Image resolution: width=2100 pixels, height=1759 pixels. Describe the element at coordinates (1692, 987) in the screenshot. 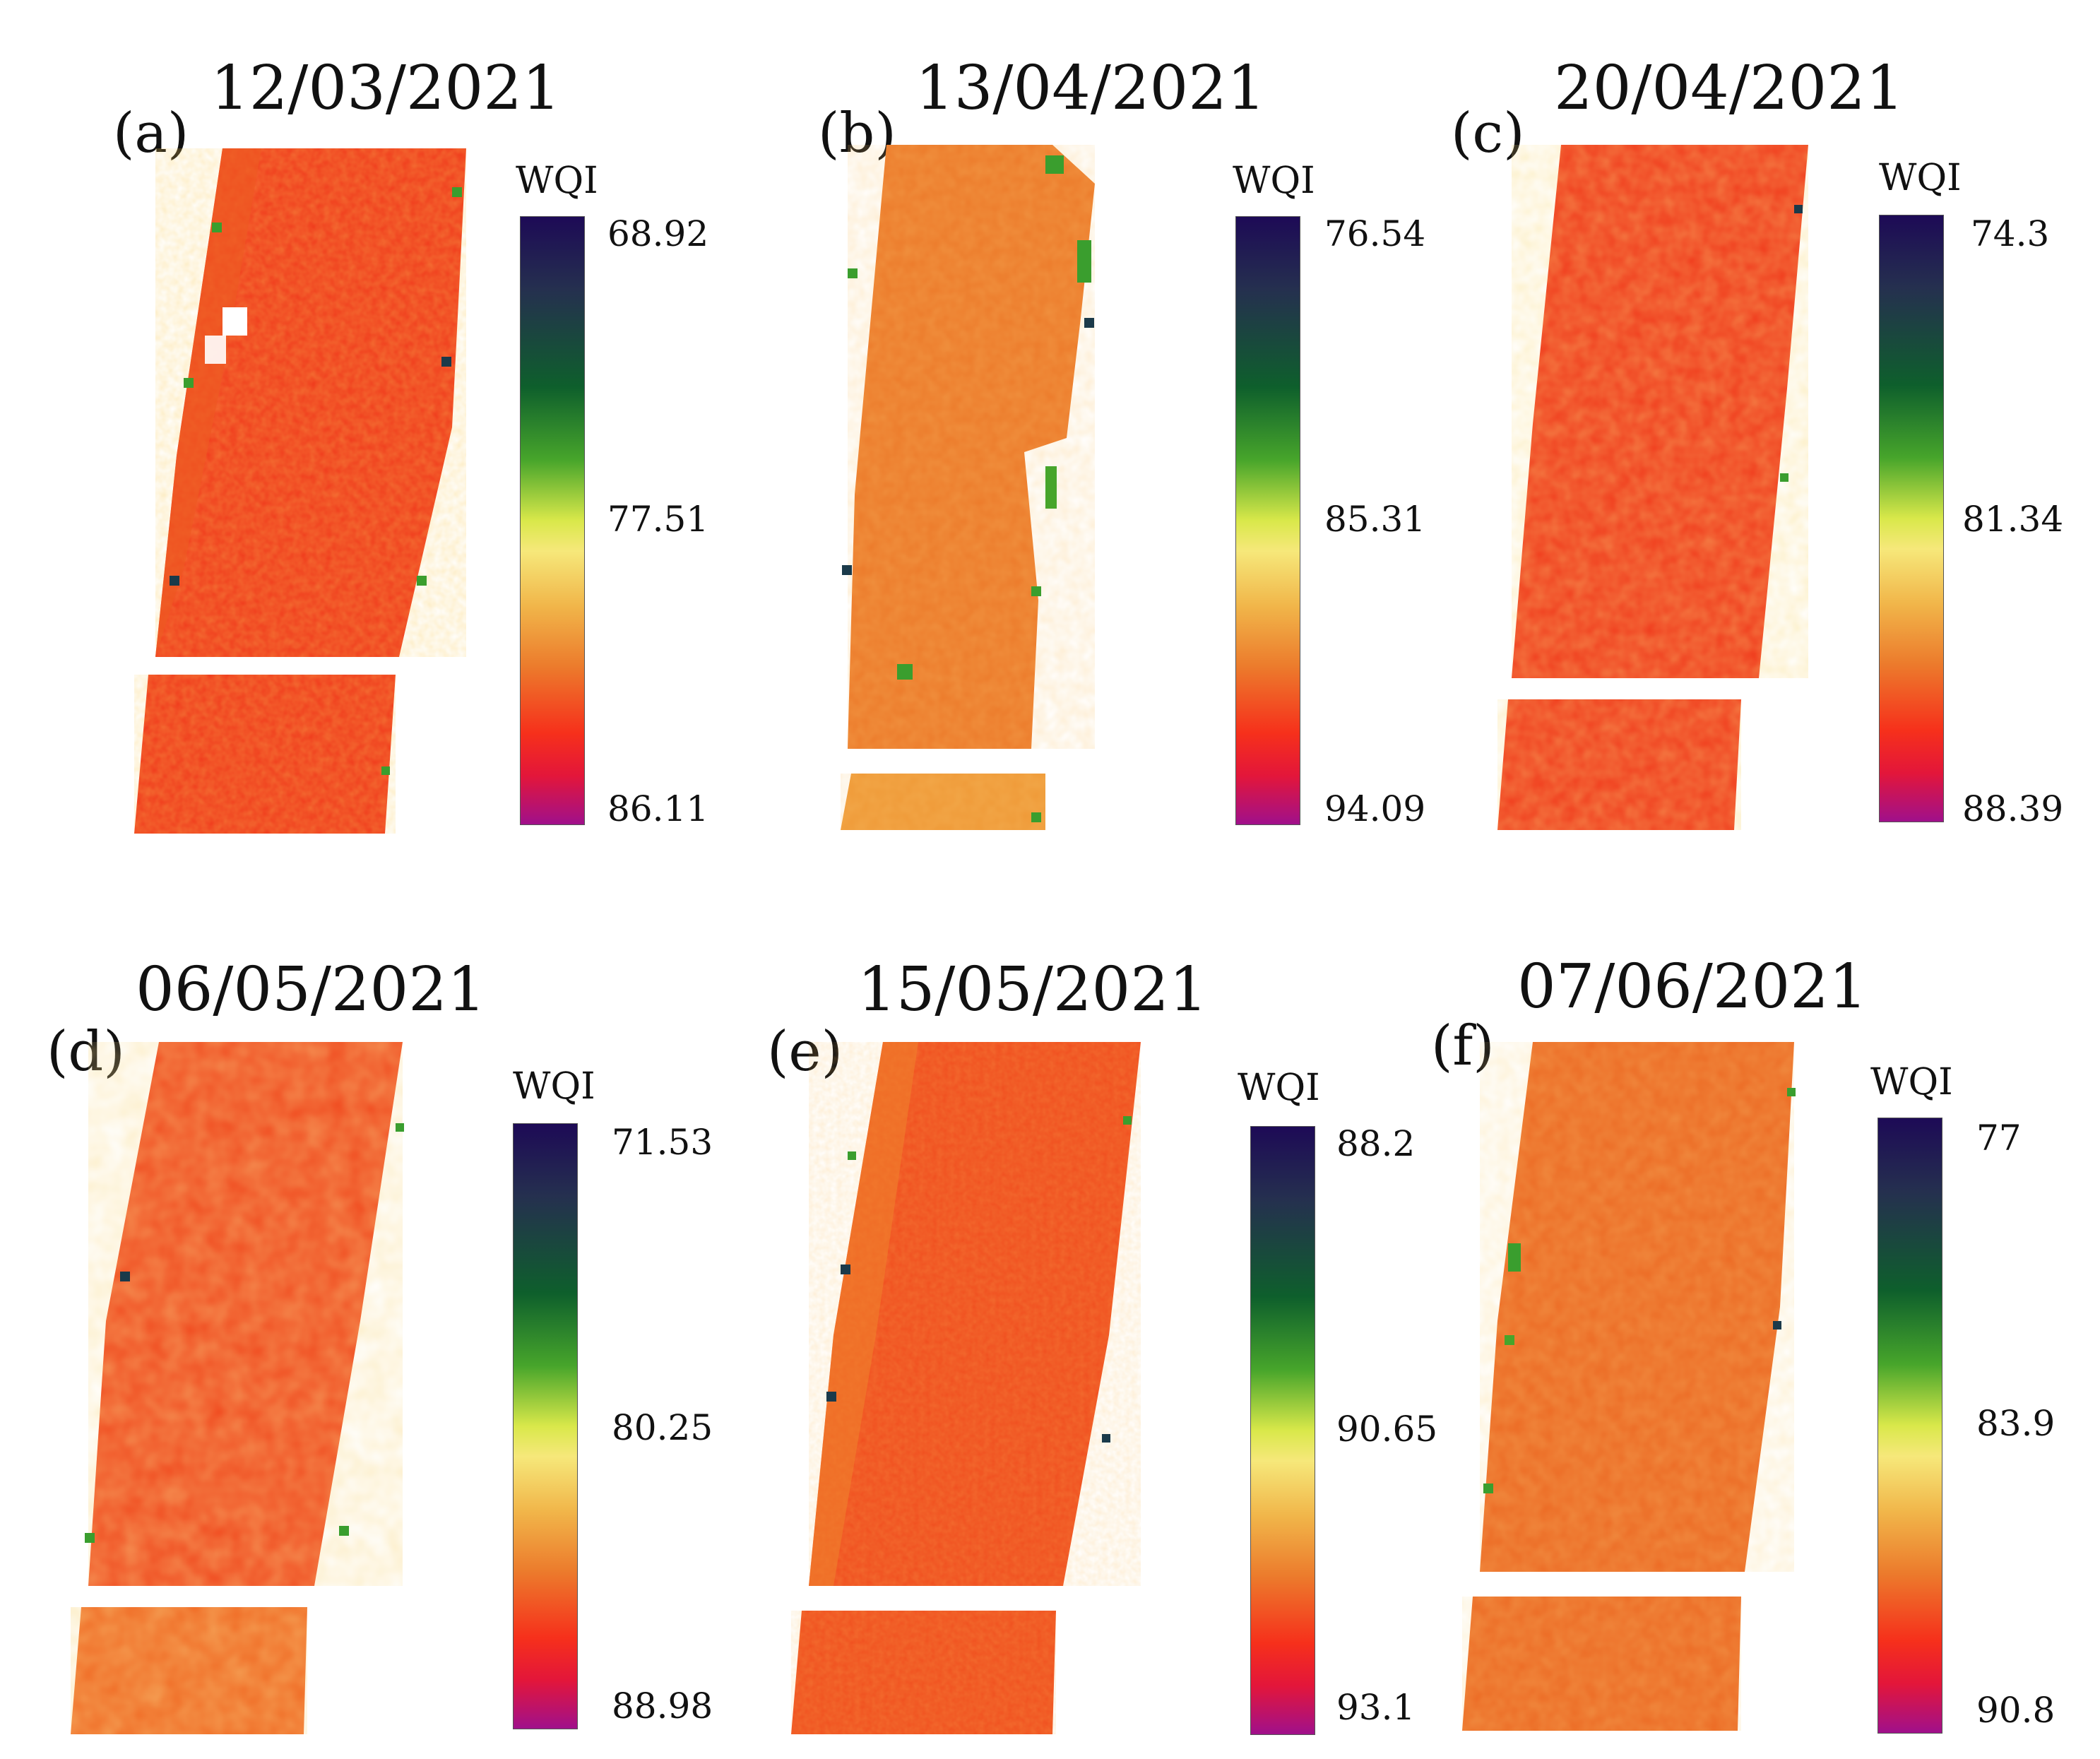

I see `panel-date: 07/06/2021` at that location.